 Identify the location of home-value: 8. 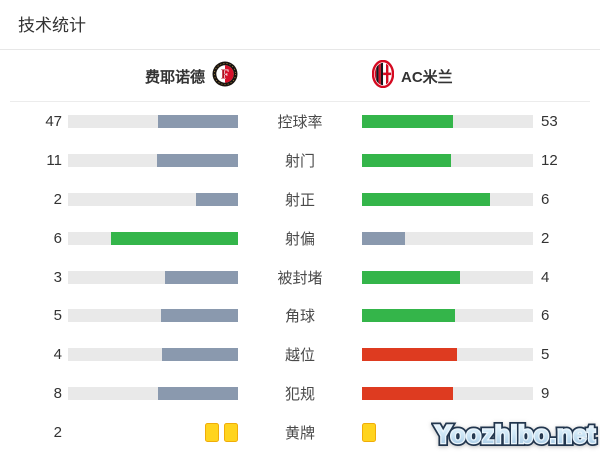
(57, 394).